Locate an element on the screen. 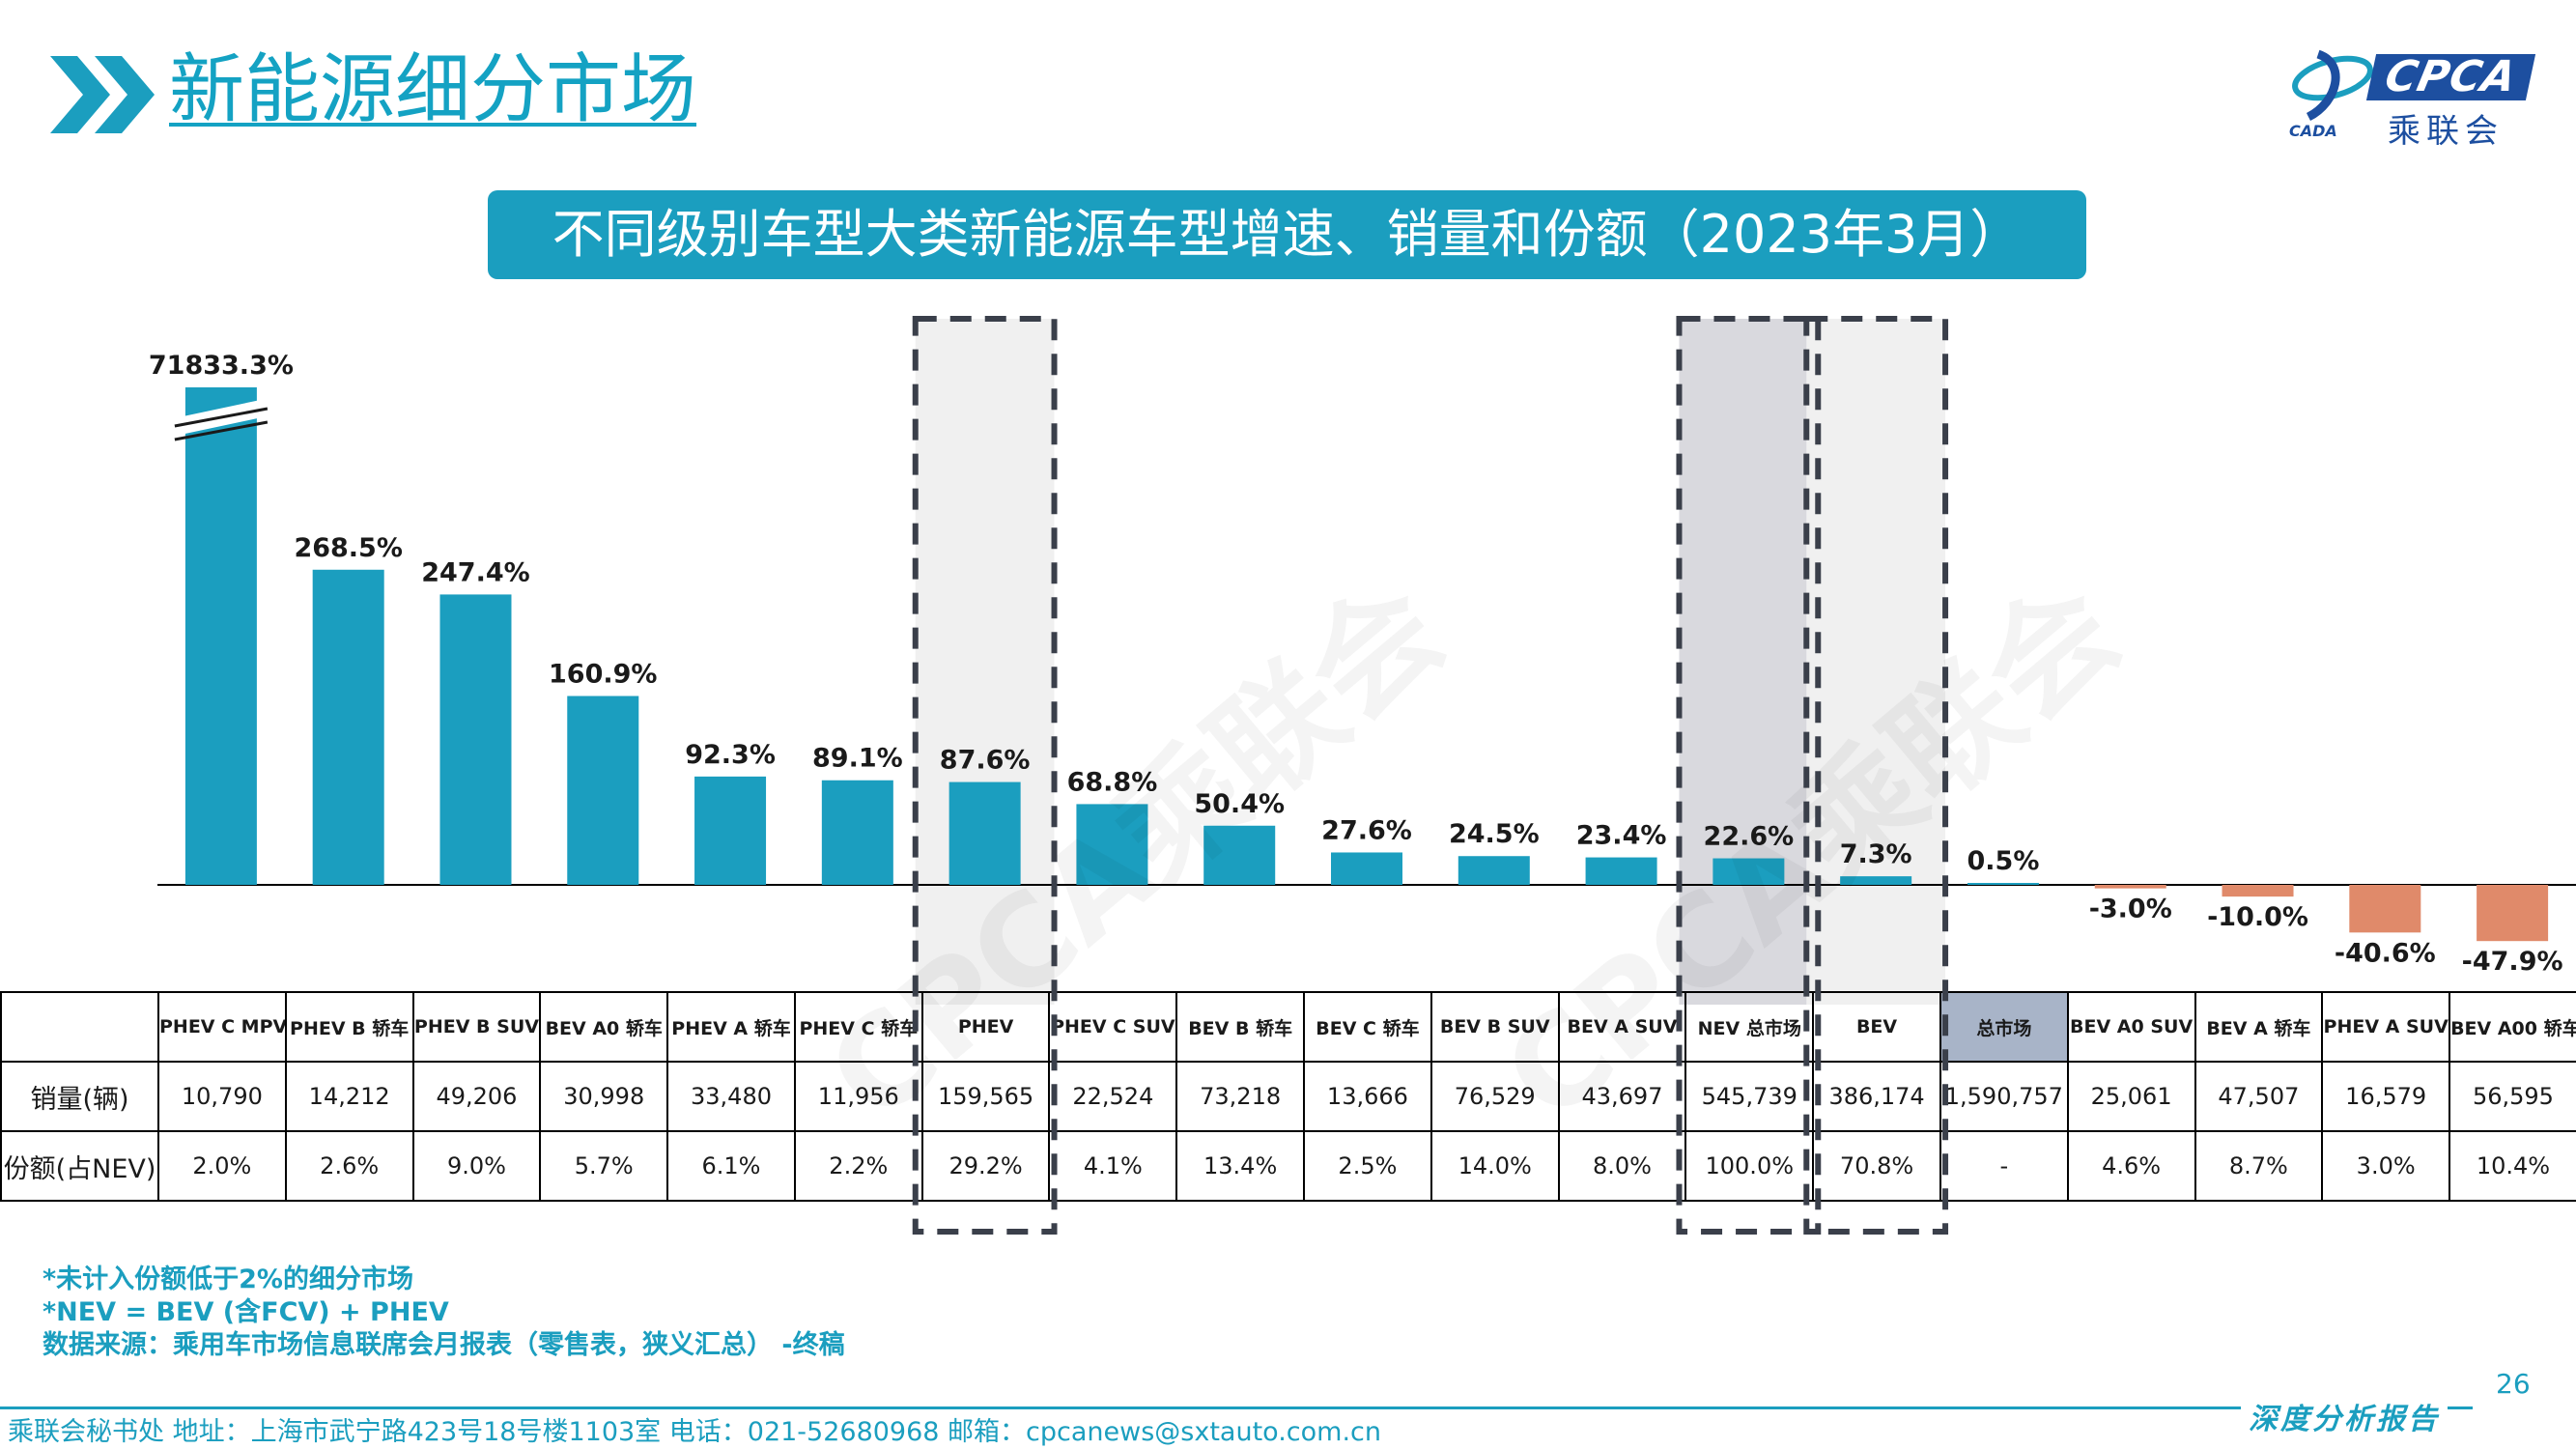 The height and width of the screenshot is (1449, 2576). footer-report-label: 深度分析报告 is located at coordinates (2344, 1416).